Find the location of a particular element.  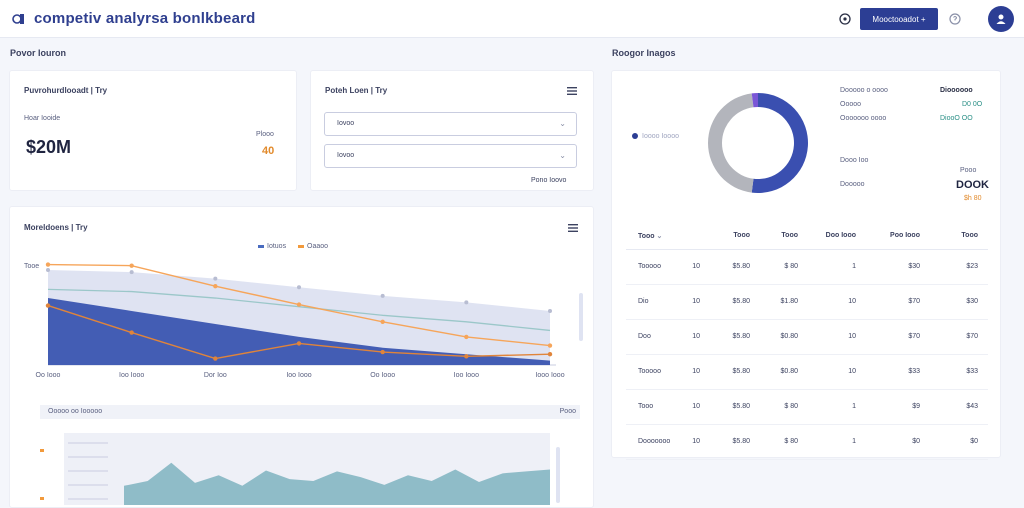

primary-action-button: Mooctooadot + is located at coordinates (899, 19).